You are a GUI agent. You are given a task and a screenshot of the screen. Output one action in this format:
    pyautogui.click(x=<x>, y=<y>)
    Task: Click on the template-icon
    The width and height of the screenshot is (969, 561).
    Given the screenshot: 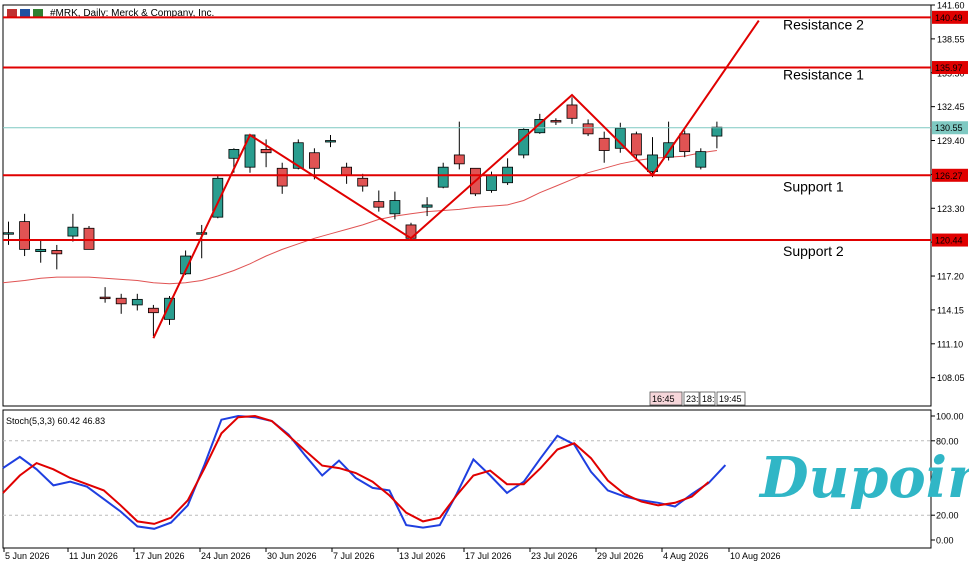 What is the action you would take?
    pyautogui.click(x=38, y=13)
    